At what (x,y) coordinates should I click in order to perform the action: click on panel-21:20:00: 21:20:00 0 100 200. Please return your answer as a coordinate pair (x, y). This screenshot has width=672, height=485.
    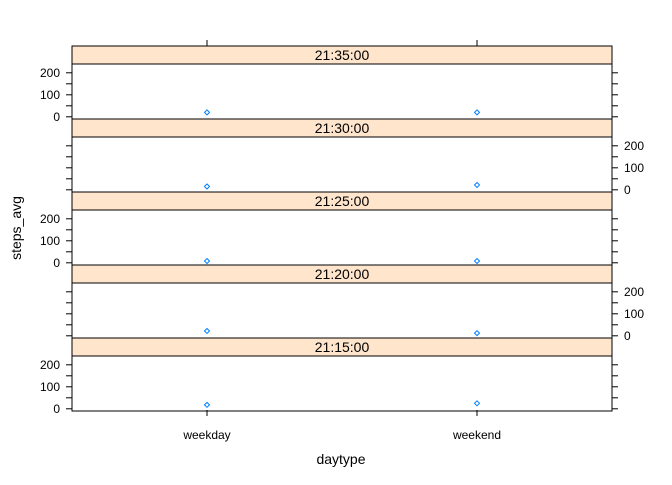
    Looking at the image, I should click on (355, 303).